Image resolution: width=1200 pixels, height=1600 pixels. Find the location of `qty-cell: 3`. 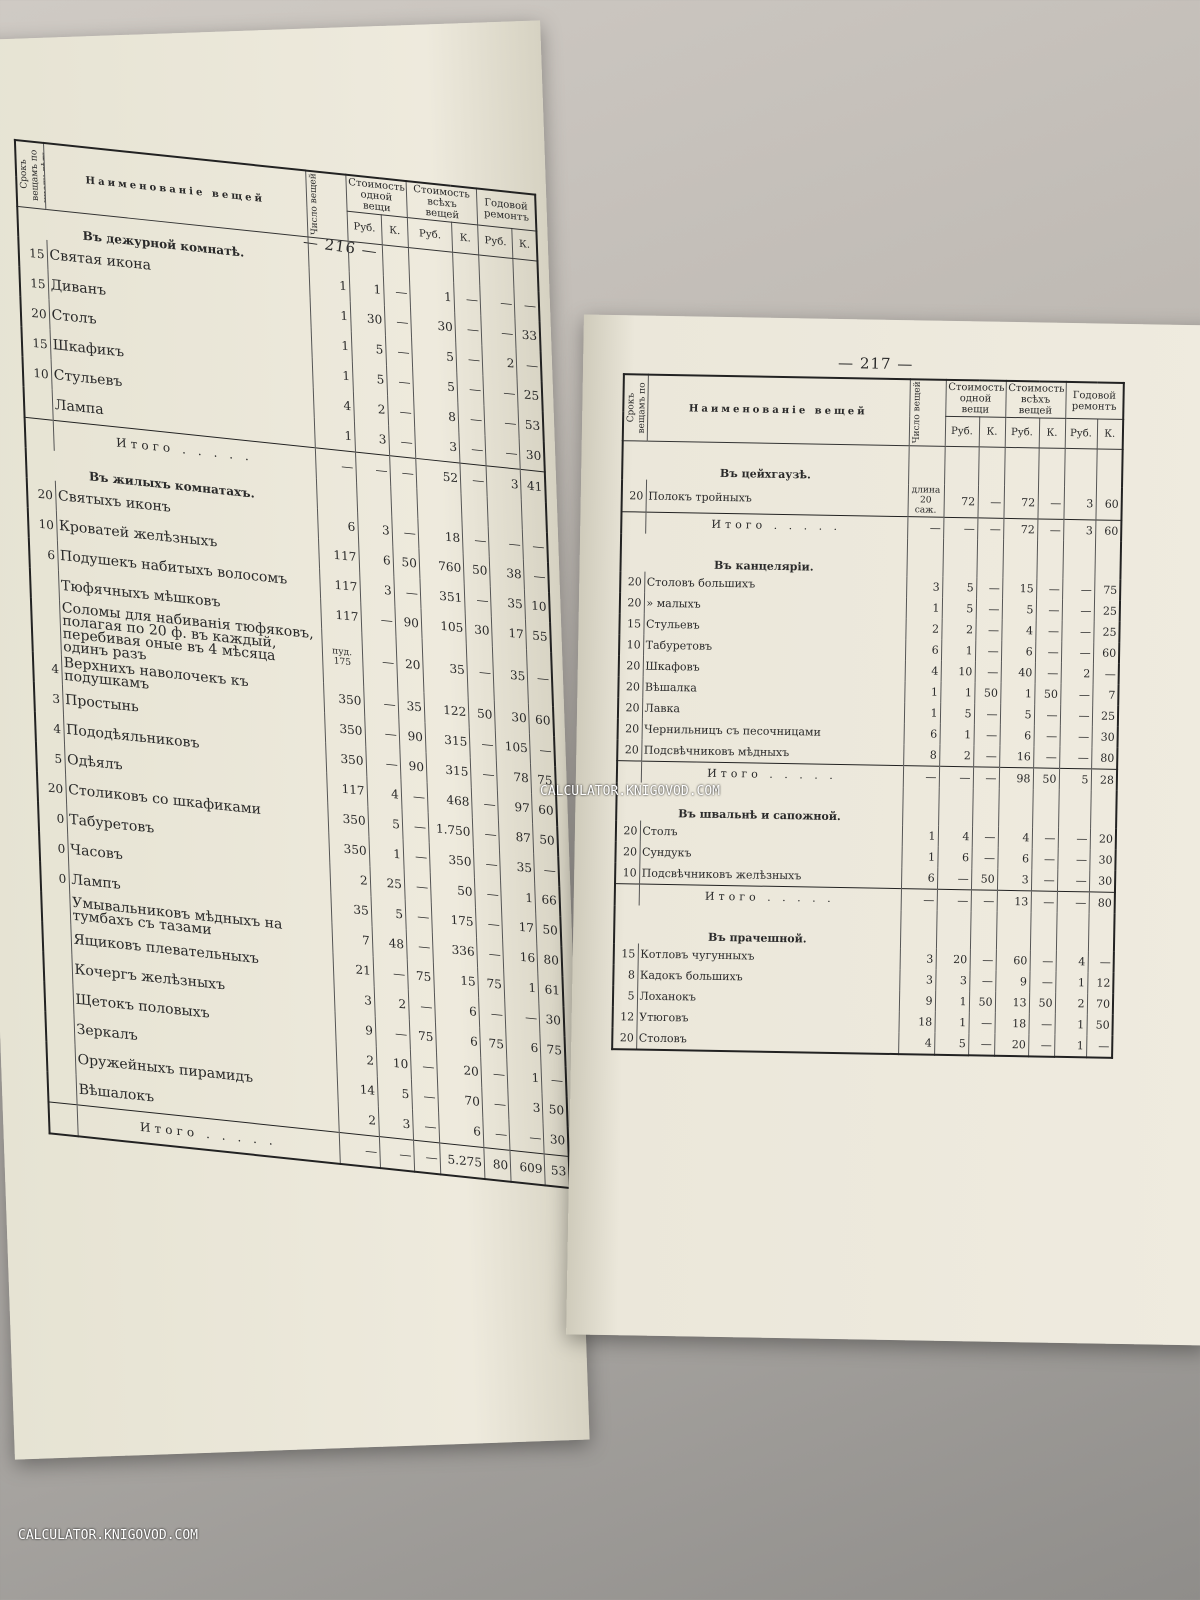

qty-cell: 3 is located at coordinates (917, 980).